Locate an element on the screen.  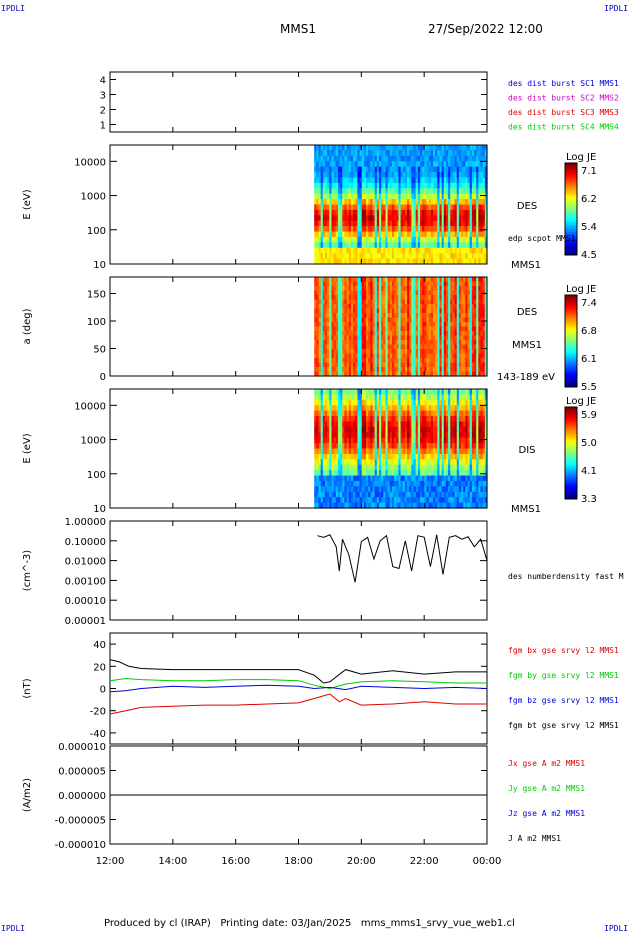
y-tick-label: 100 is located at coordinates (96, 231).